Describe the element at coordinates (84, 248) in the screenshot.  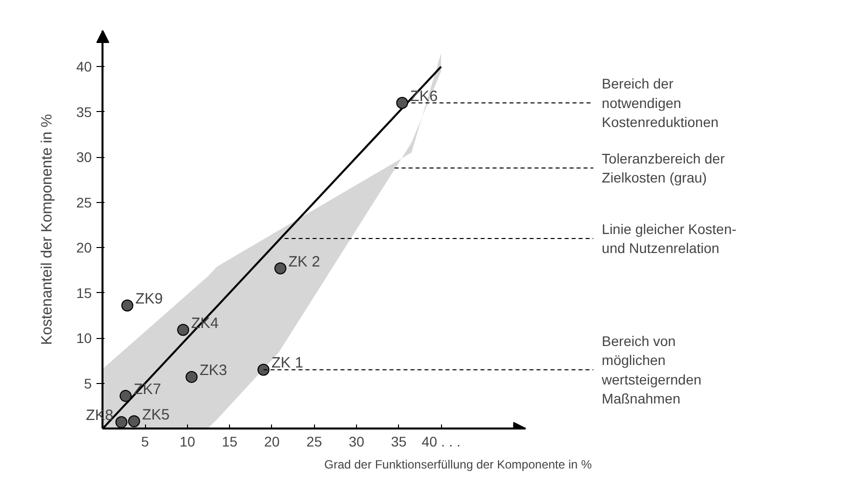
I see `y-tick-label: 20` at that location.